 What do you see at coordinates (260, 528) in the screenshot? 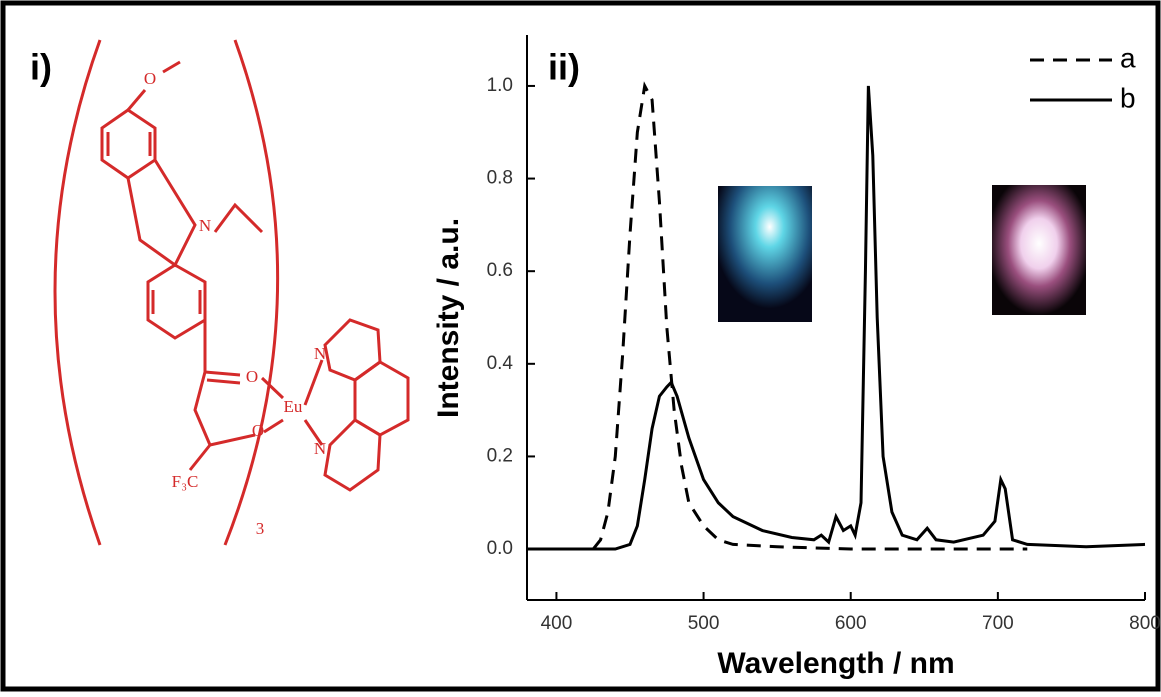
I see `atom: 3` at bounding box center [260, 528].